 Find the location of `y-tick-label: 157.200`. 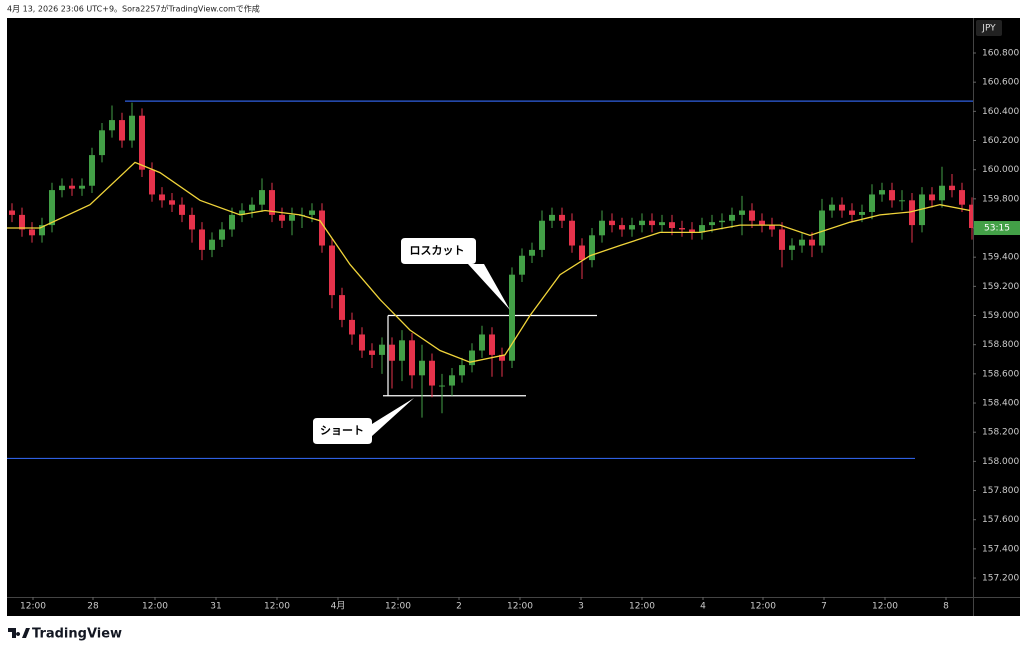

y-tick-label: 157.200 is located at coordinates (1000, 579).